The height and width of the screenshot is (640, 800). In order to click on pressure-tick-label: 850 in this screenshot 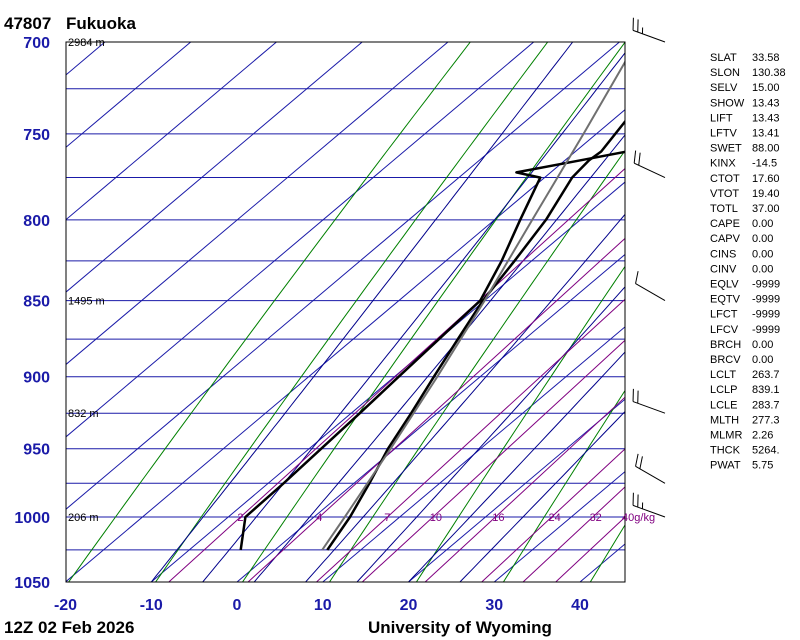, I will do `click(36, 302)`.